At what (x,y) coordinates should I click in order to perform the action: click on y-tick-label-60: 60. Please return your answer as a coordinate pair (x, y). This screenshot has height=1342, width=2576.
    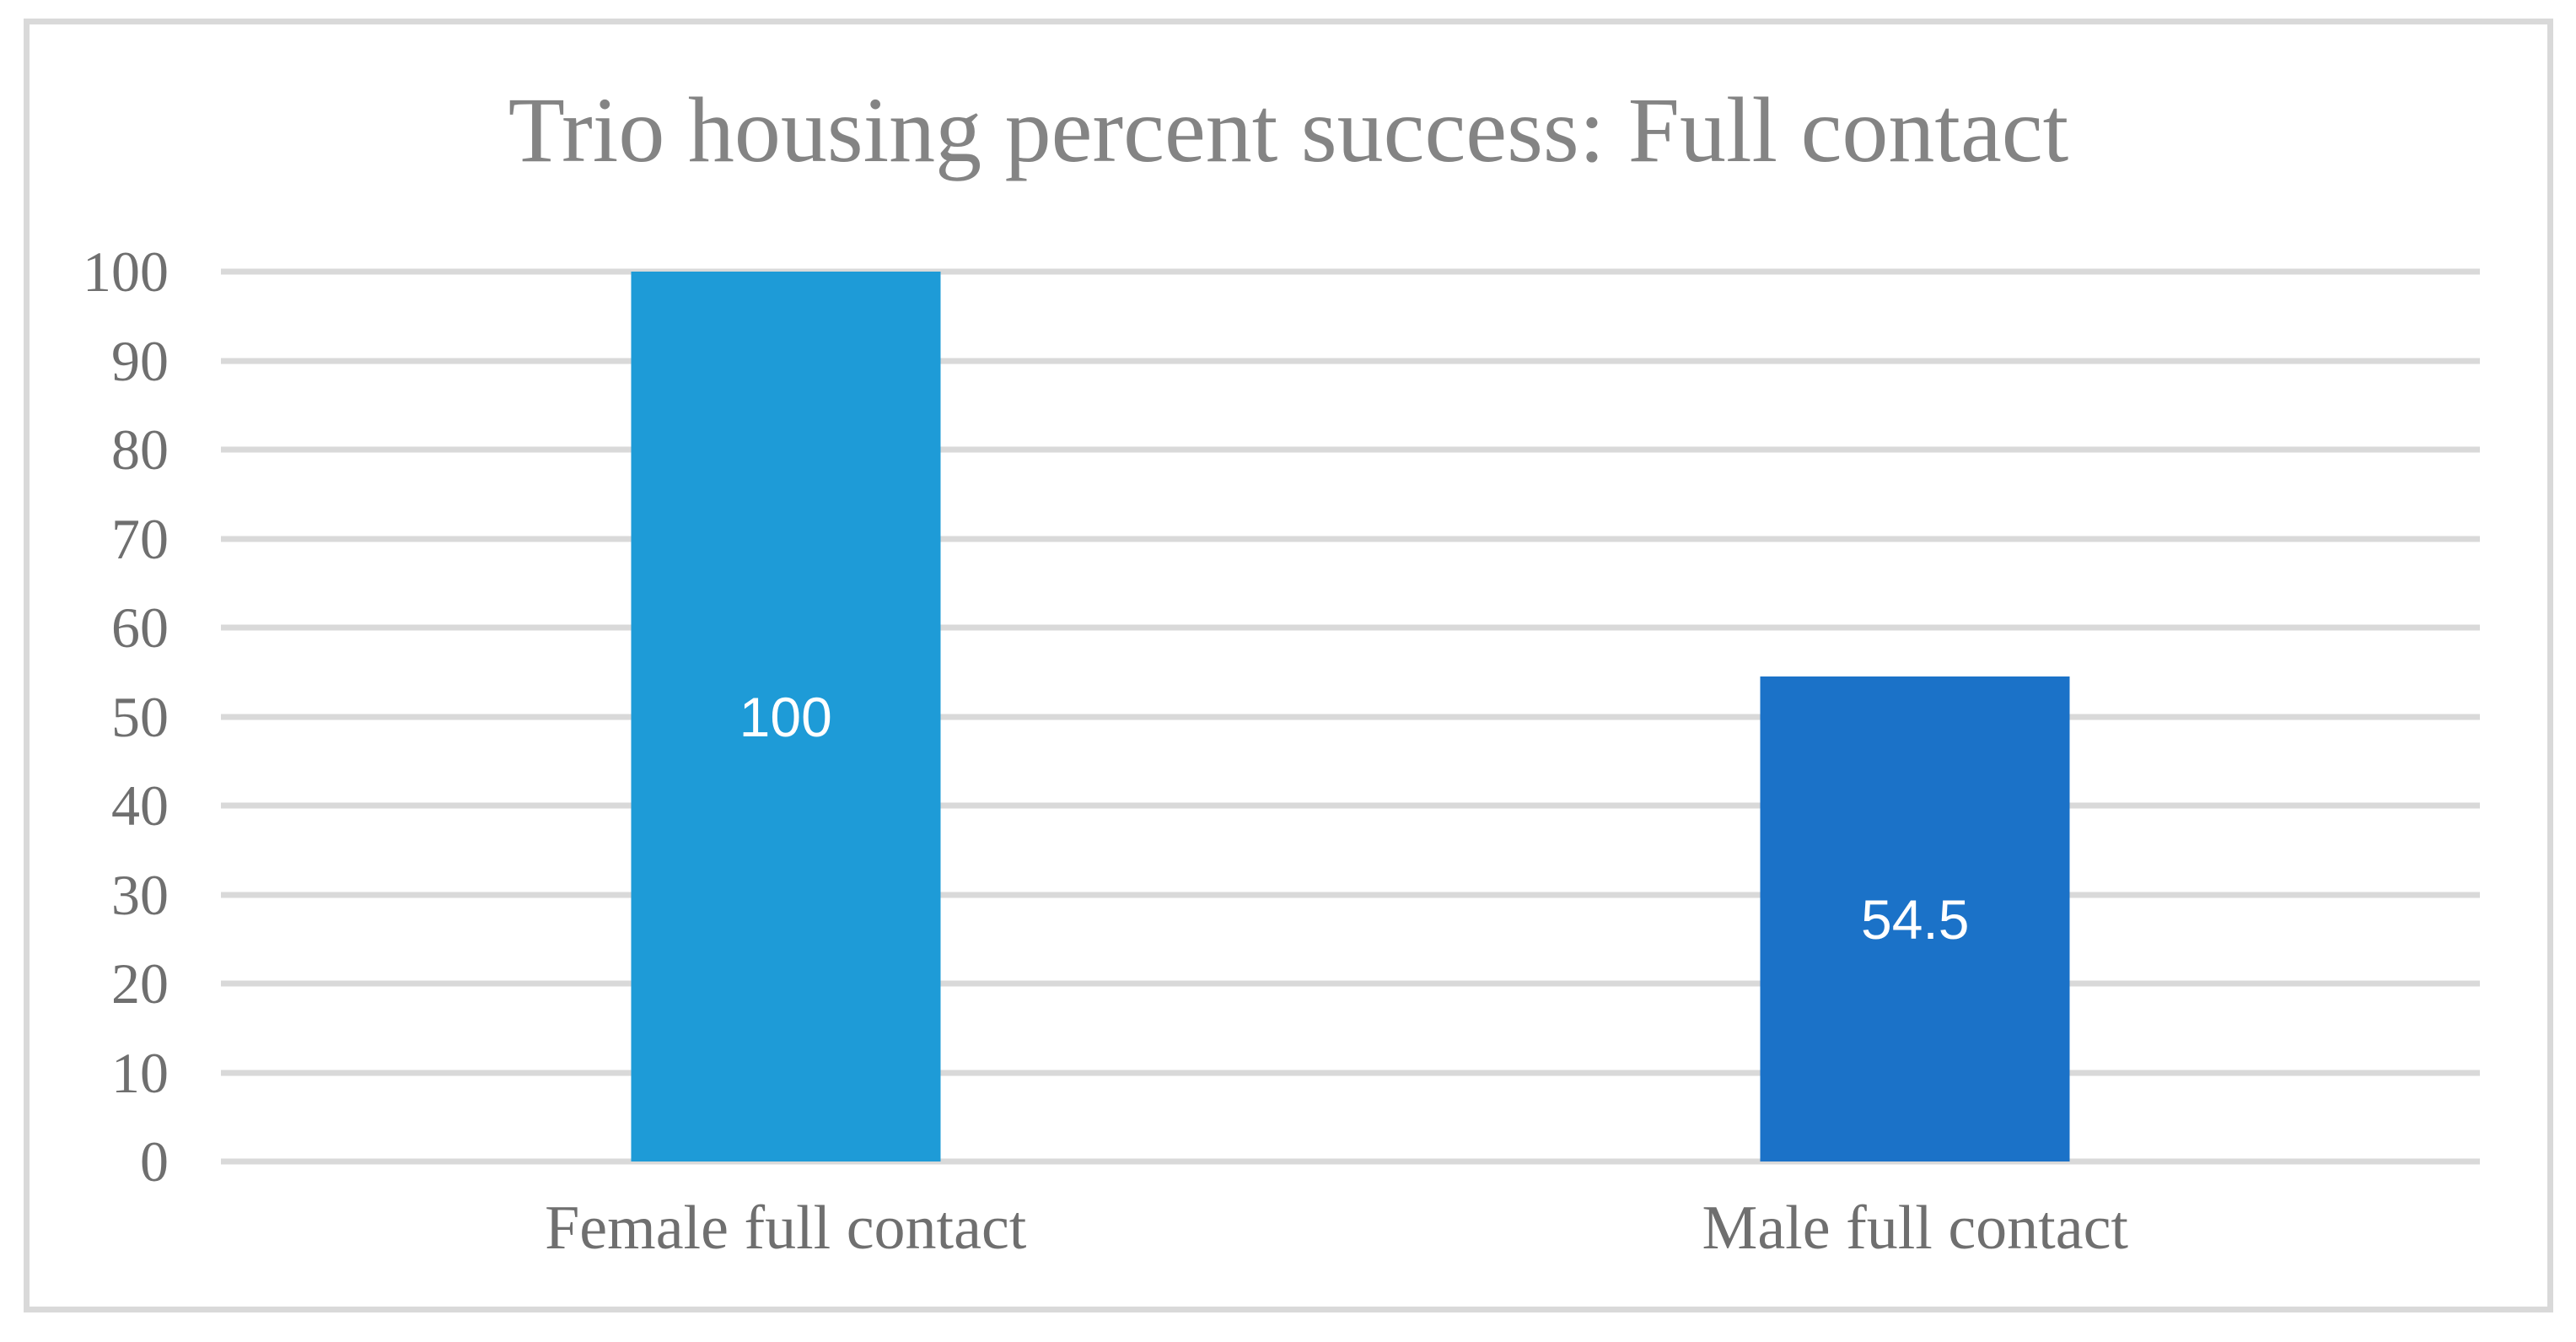
    Looking at the image, I should click on (140, 628).